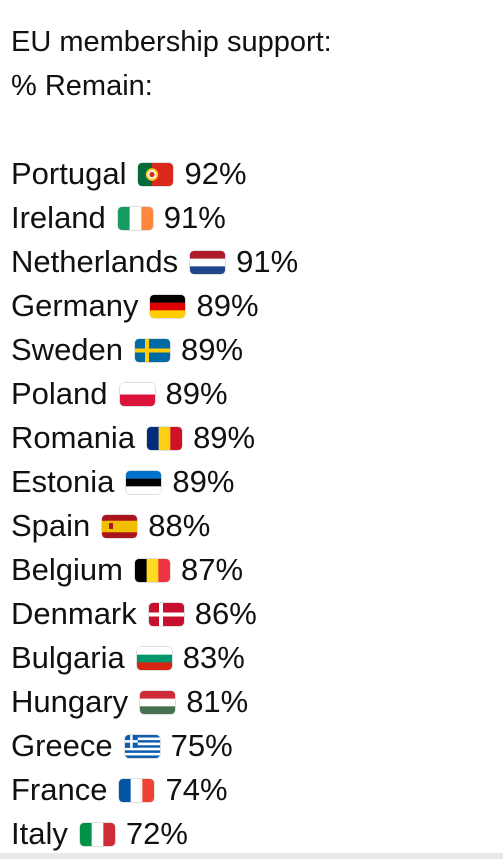 This screenshot has width=503, height=859. Describe the element at coordinates (58, 217) in the screenshot. I see `country-name: Ireland` at that location.